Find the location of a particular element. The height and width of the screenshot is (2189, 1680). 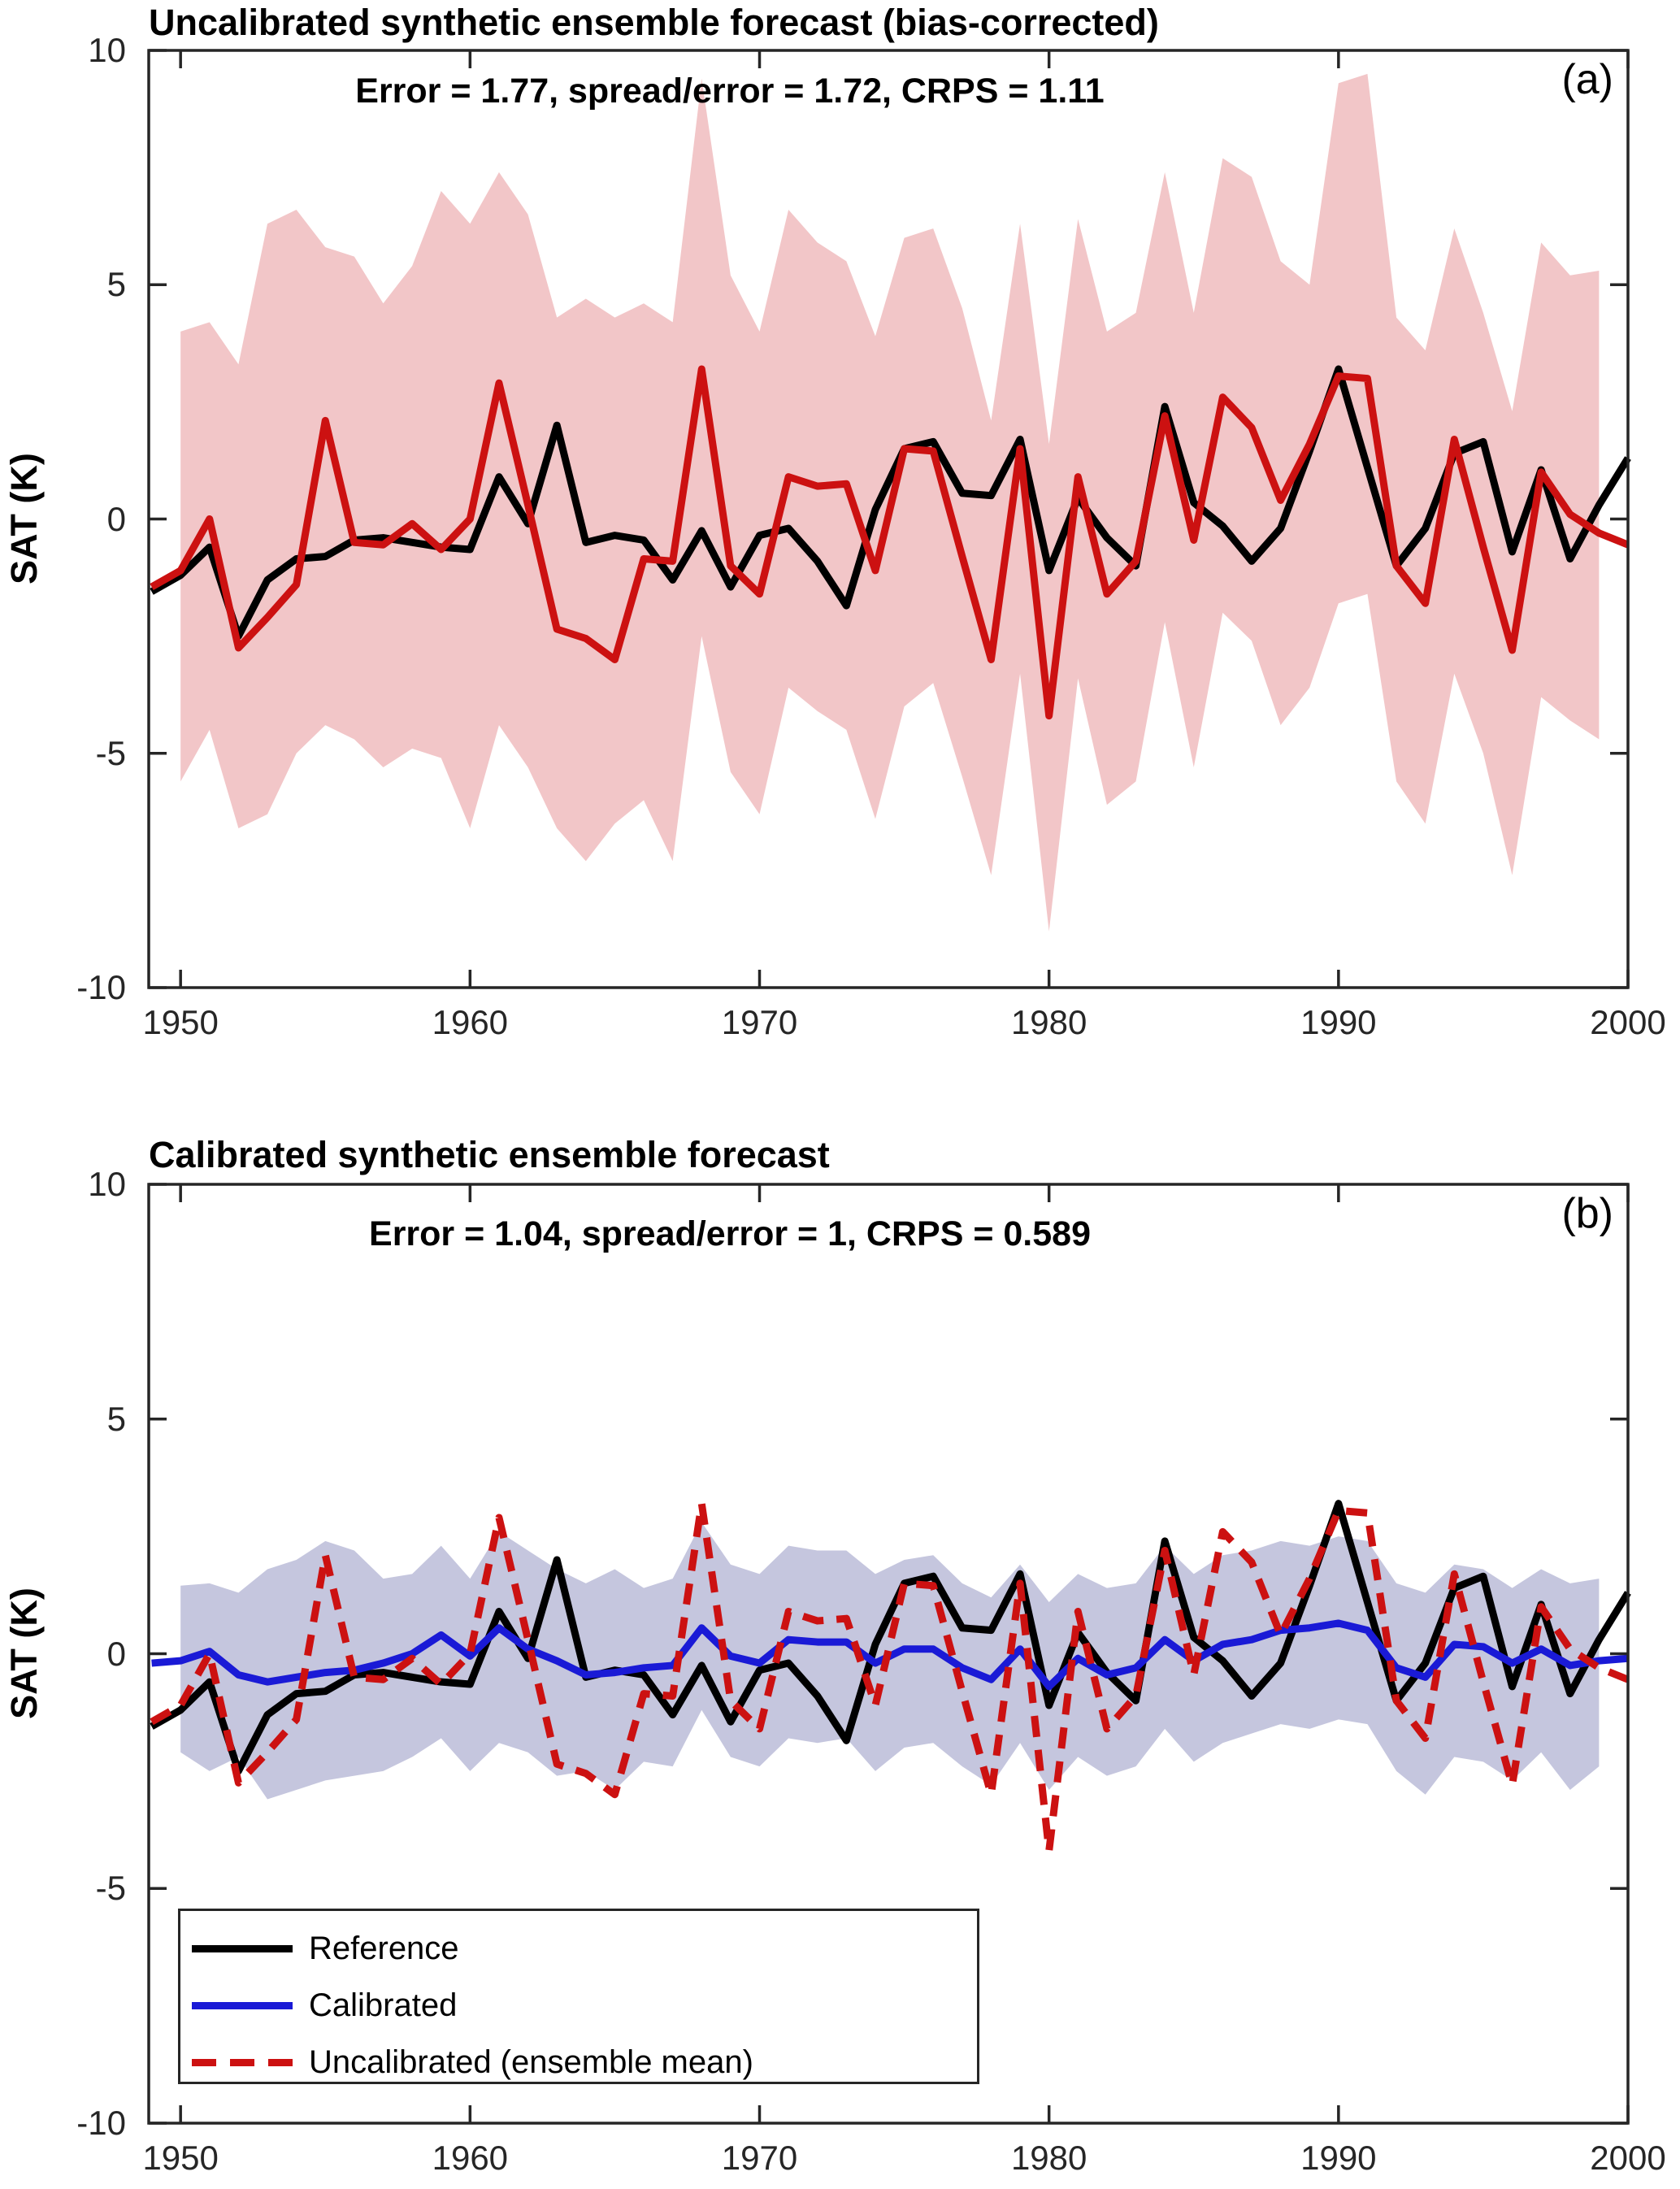

legend-entry-uncalibrated: Uncalibrated (ensemble mean) is located at coordinates (472, 2062).